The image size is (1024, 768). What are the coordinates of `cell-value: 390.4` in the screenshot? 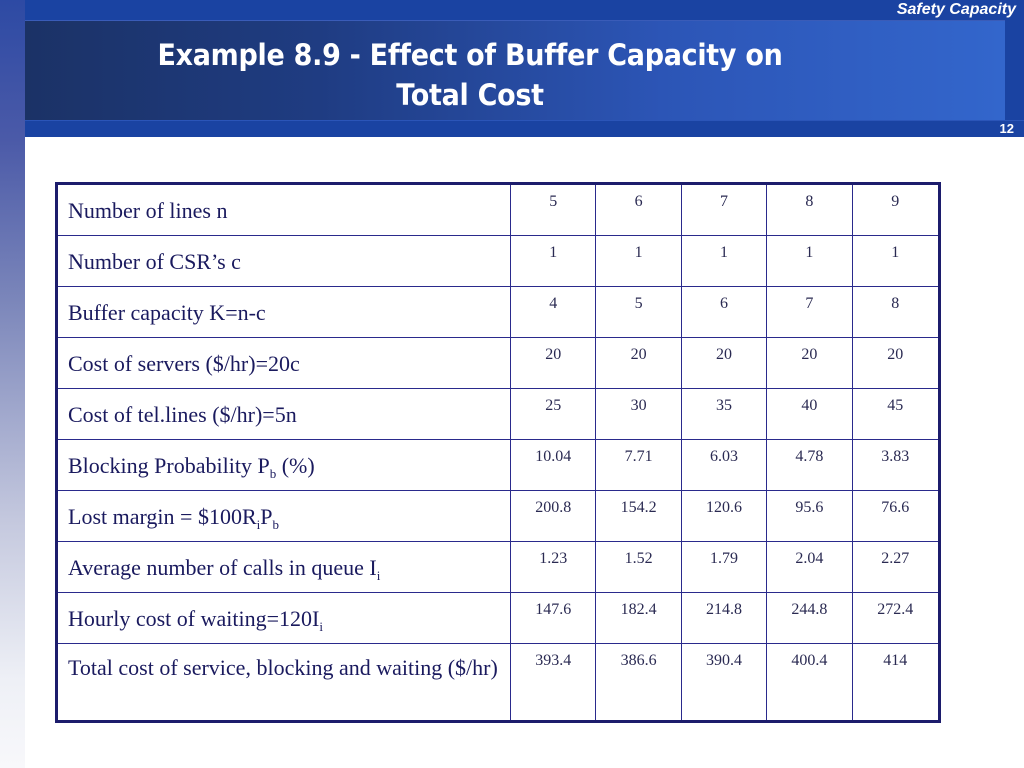 It's located at (724, 682).